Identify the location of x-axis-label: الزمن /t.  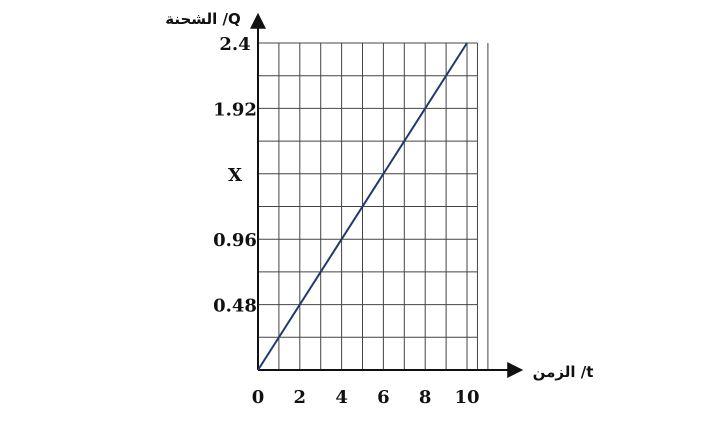
(563, 372).